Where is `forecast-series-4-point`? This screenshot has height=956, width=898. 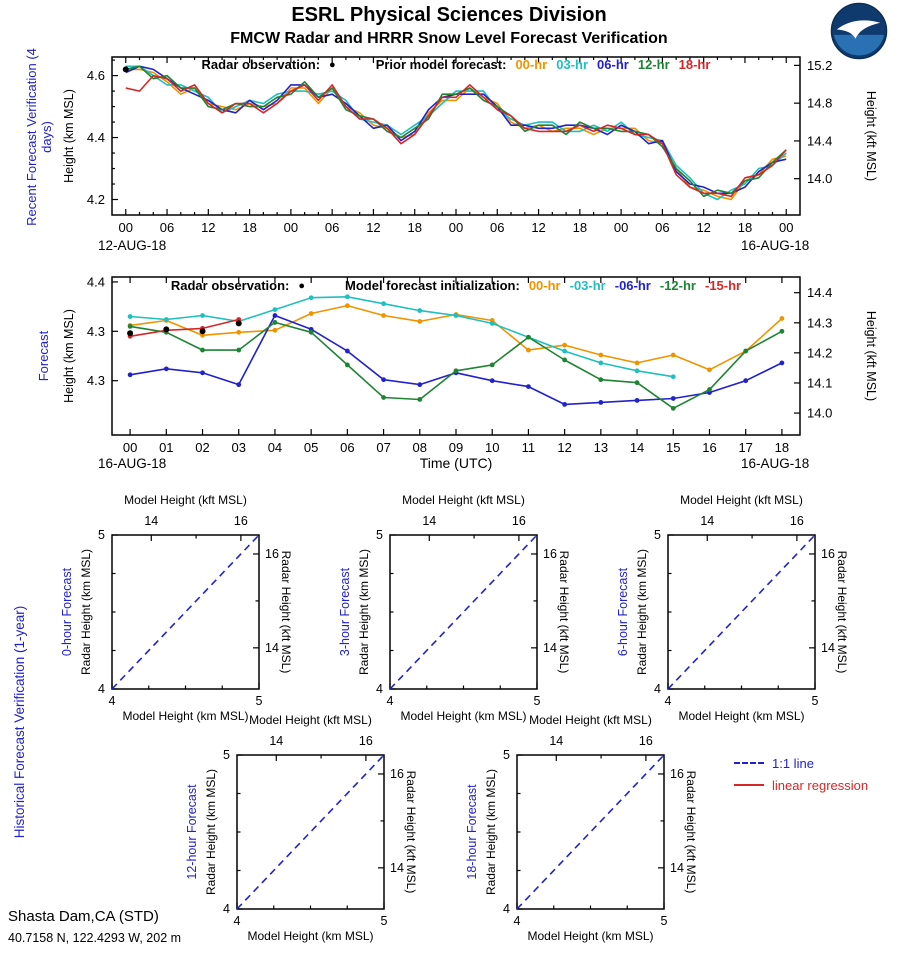
forecast-series-4-point is located at coordinates (239, 319).